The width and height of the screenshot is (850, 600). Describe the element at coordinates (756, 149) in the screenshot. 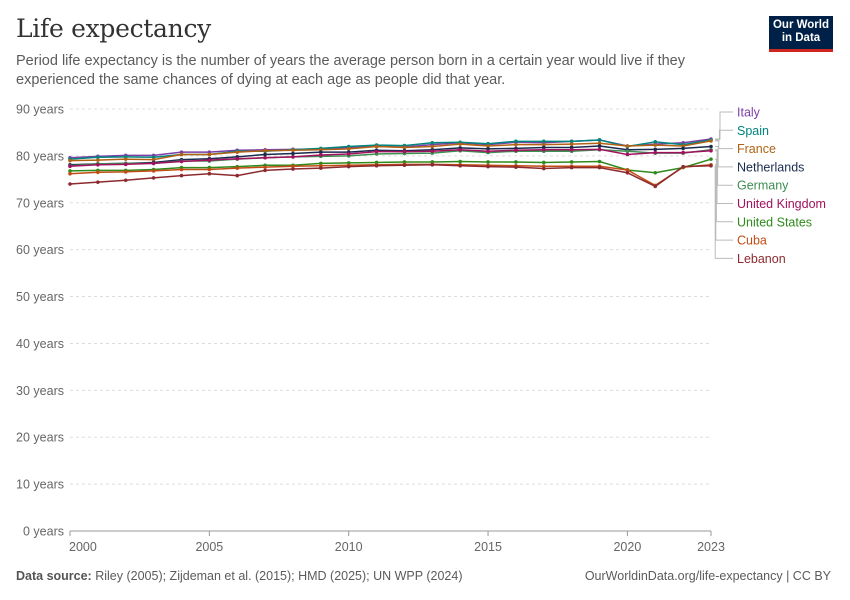

I see `legend-label: France` at that location.